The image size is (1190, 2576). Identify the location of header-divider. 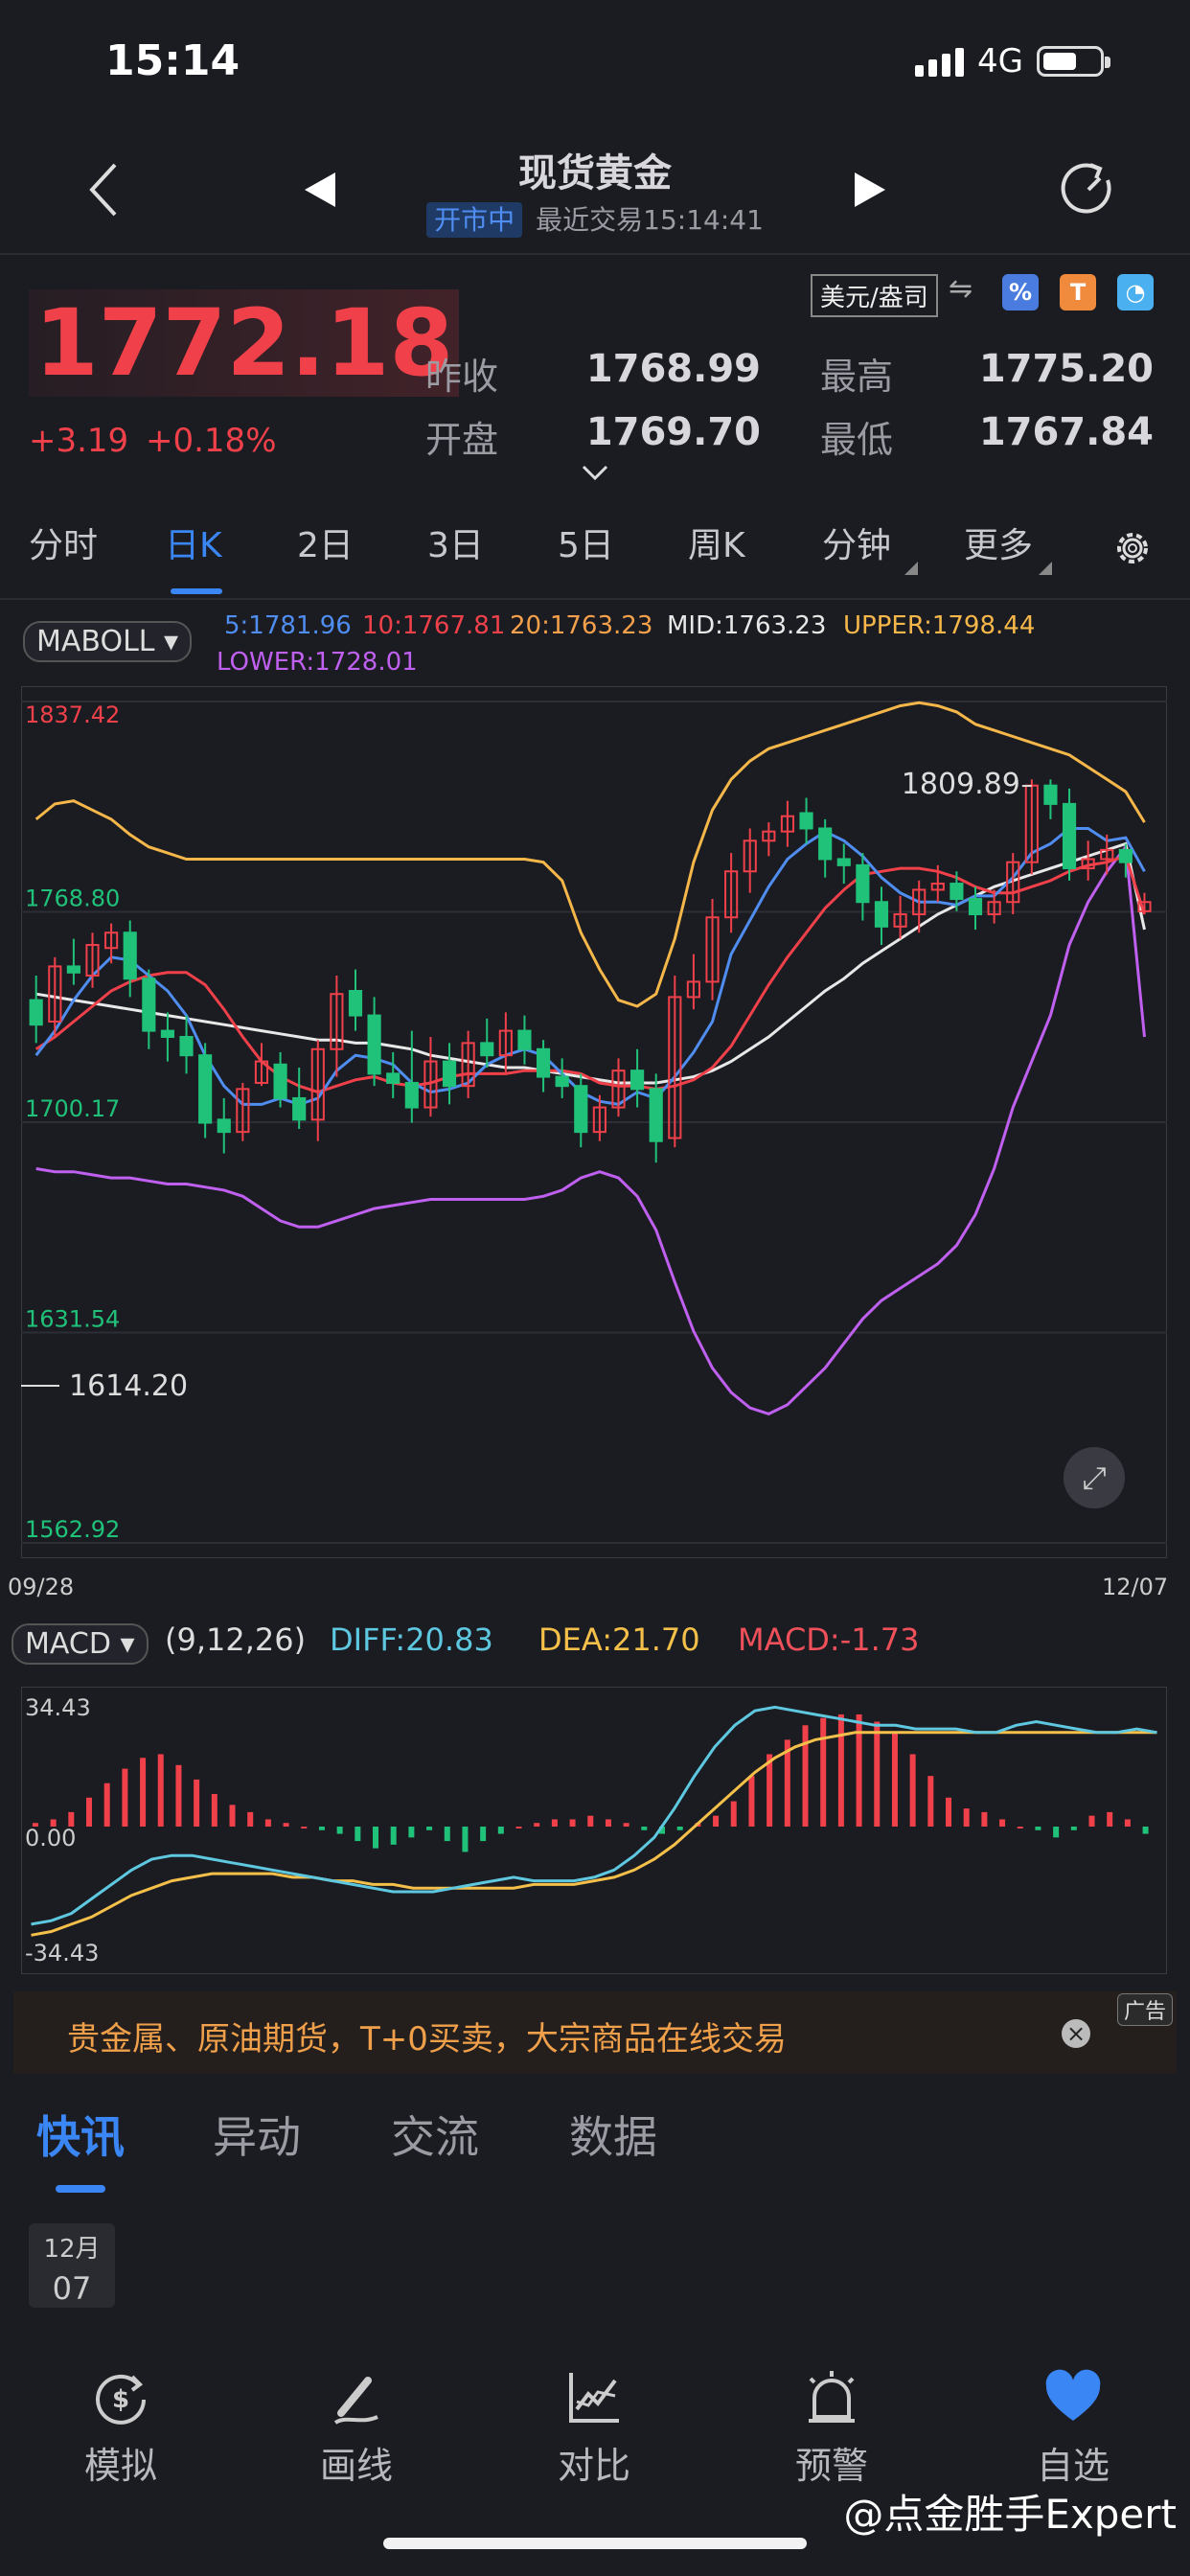
(595, 254).